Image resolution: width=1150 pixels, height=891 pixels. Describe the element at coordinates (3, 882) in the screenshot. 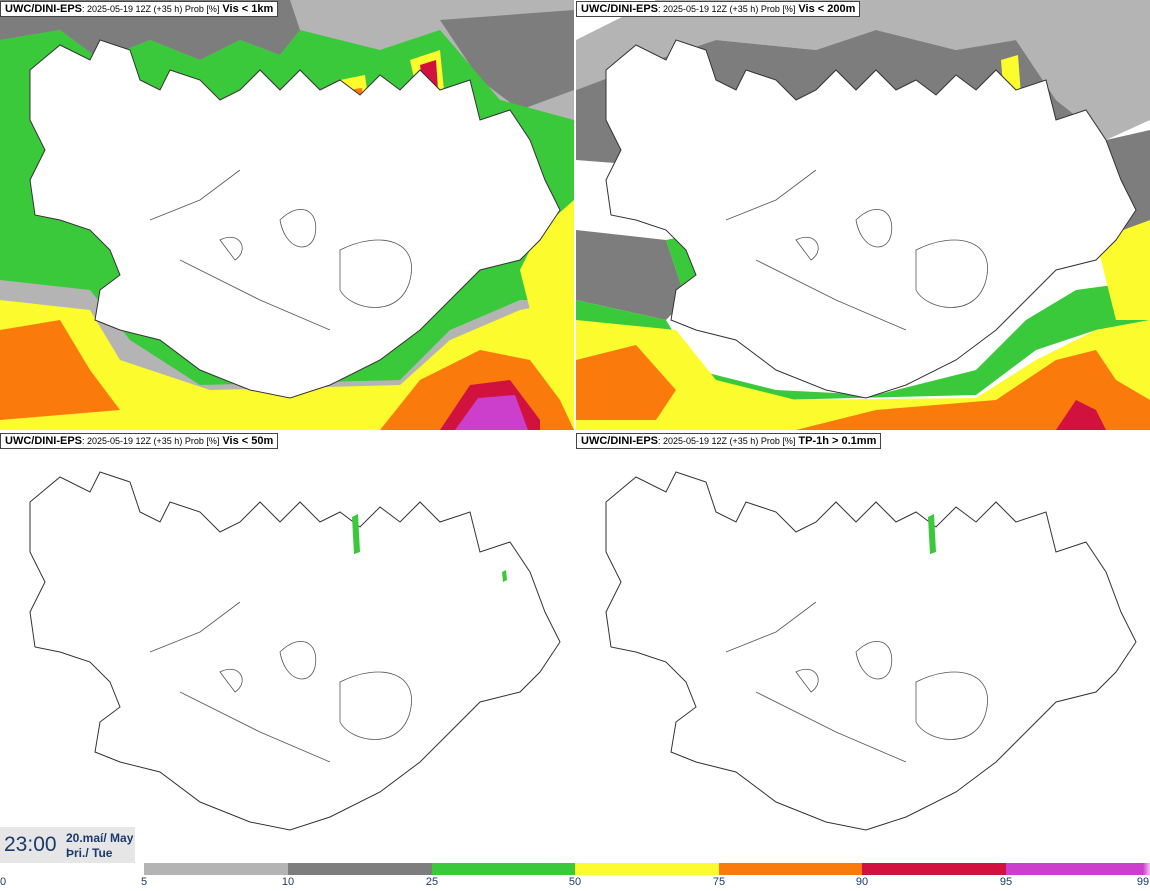

I see `colorbar-tick-label: 0` at that location.